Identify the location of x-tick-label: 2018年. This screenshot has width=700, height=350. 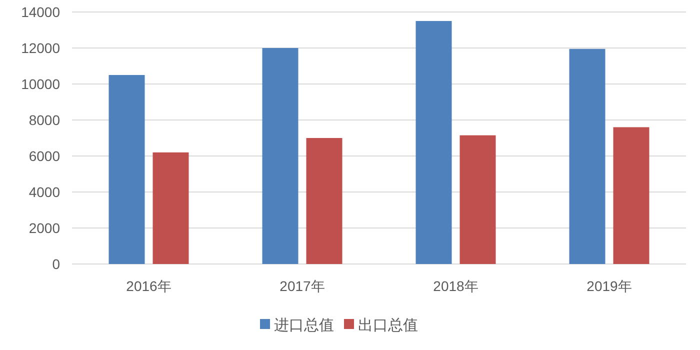
(455, 286).